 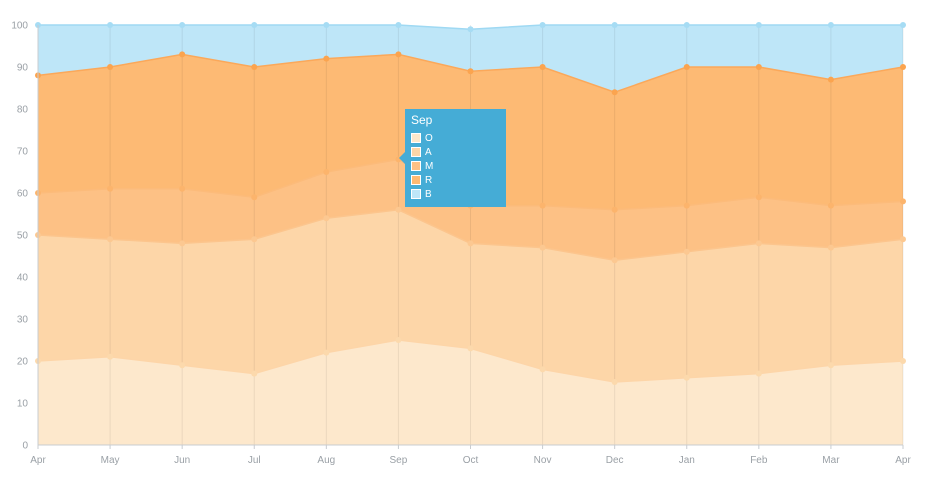 What do you see at coordinates (687, 460) in the screenshot?
I see `x-tick-label-9: Jan` at bounding box center [687, 460].